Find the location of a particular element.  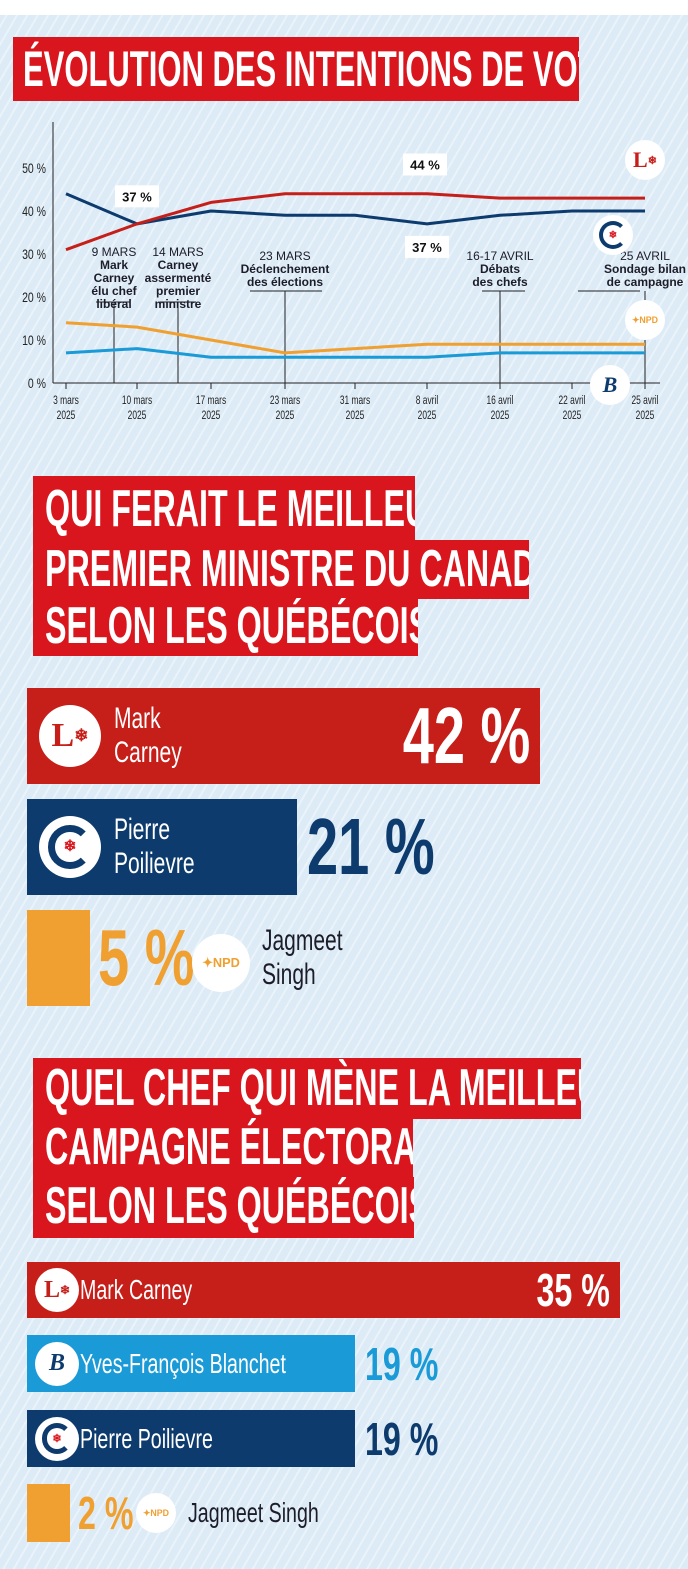

annotation-text: des élections is located at coordinates (285, 282).